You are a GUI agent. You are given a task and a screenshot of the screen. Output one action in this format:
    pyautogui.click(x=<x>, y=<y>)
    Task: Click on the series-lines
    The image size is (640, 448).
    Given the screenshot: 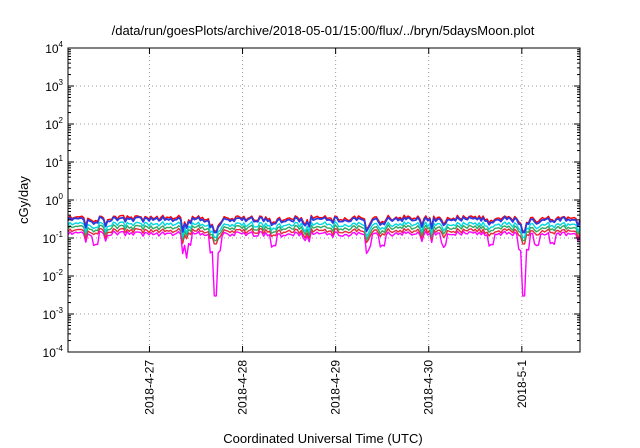 What is the action you would take?
    pyautogui.click(x=324, y=255)
    